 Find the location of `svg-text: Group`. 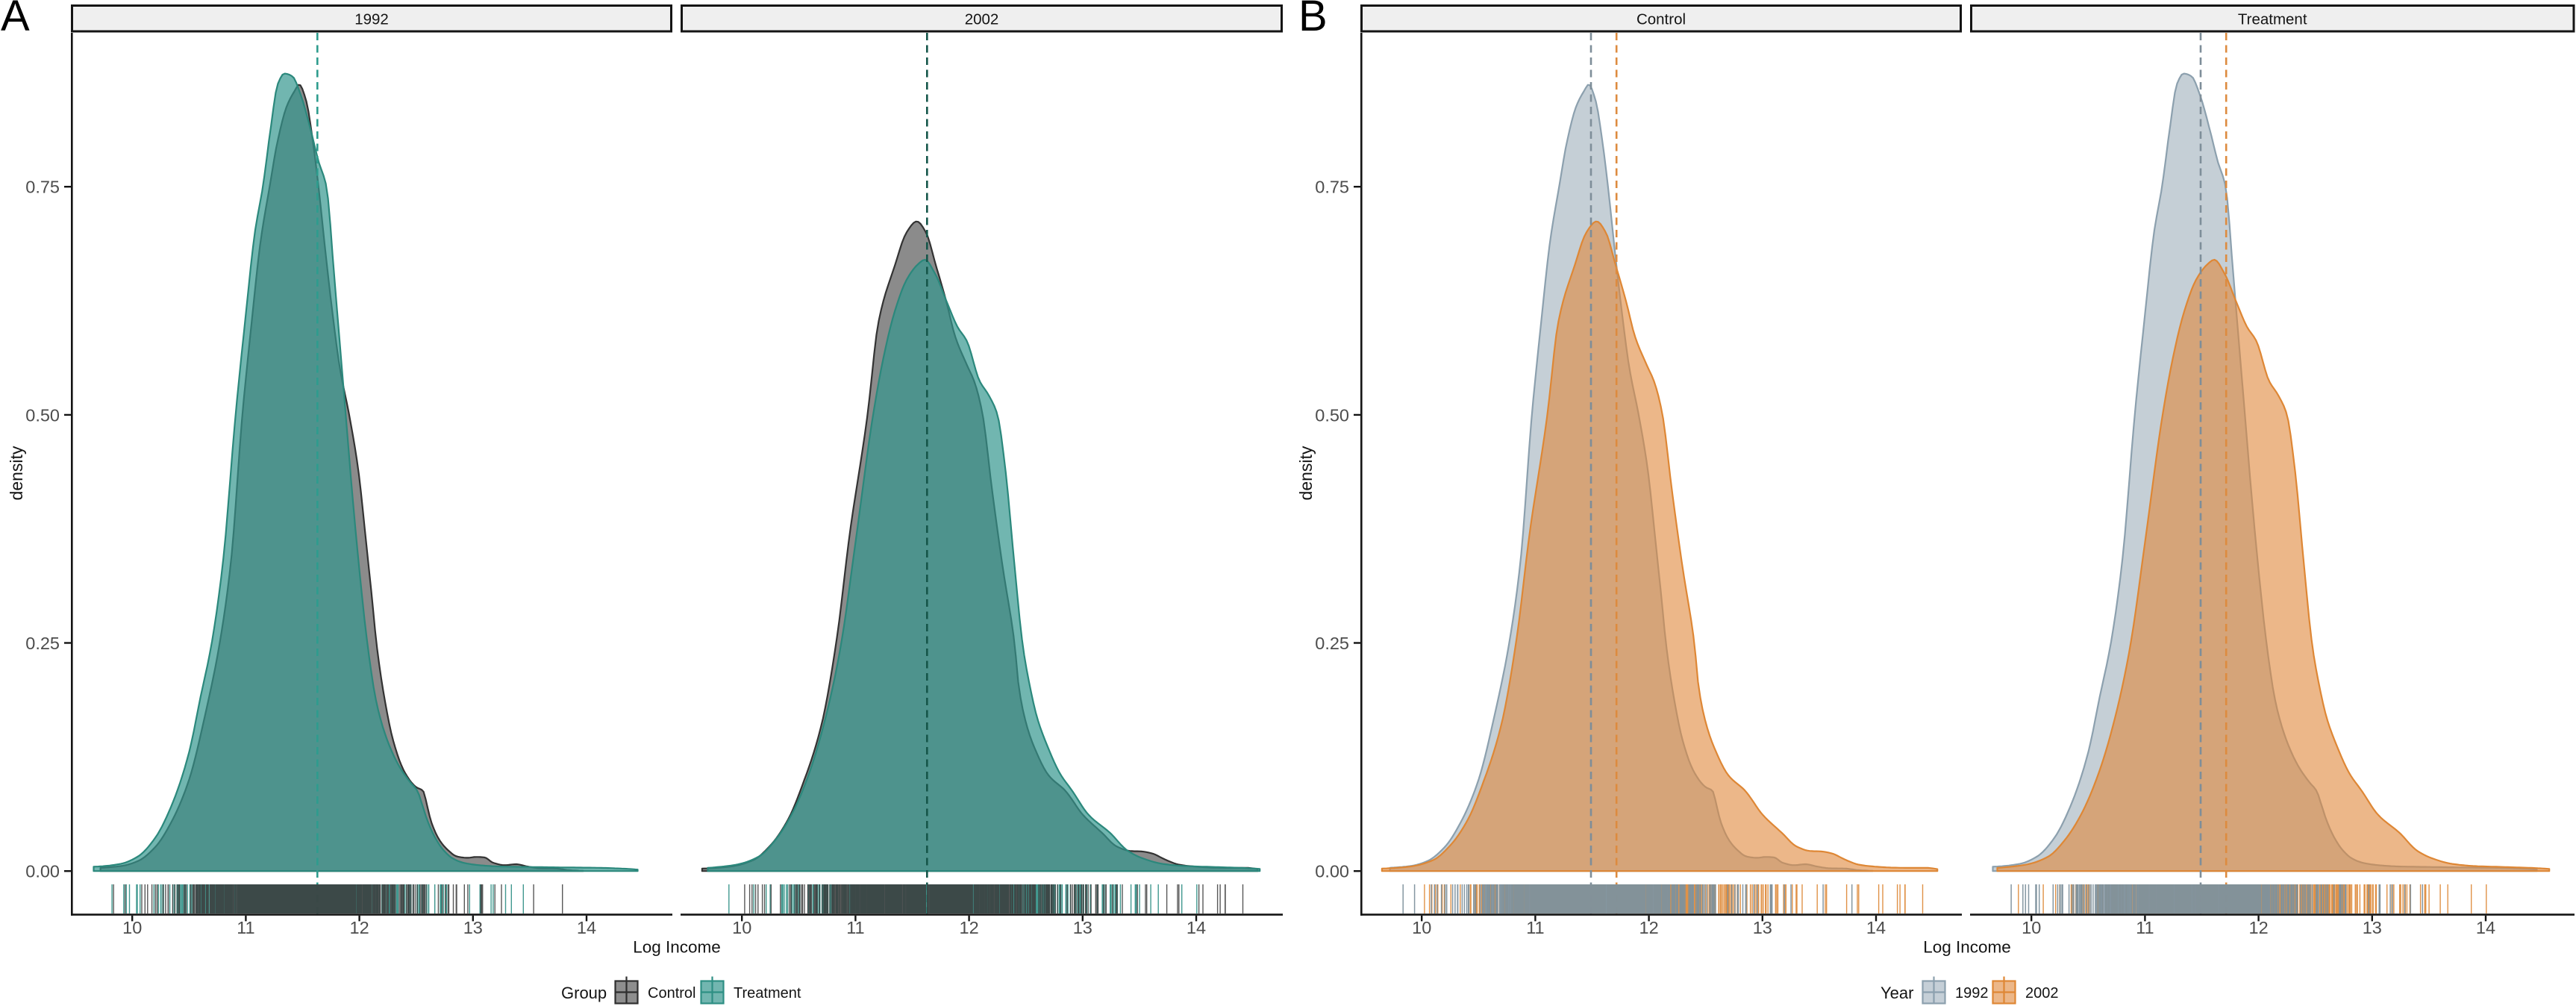

svg-text: Group is located at coordinates (584, 993).